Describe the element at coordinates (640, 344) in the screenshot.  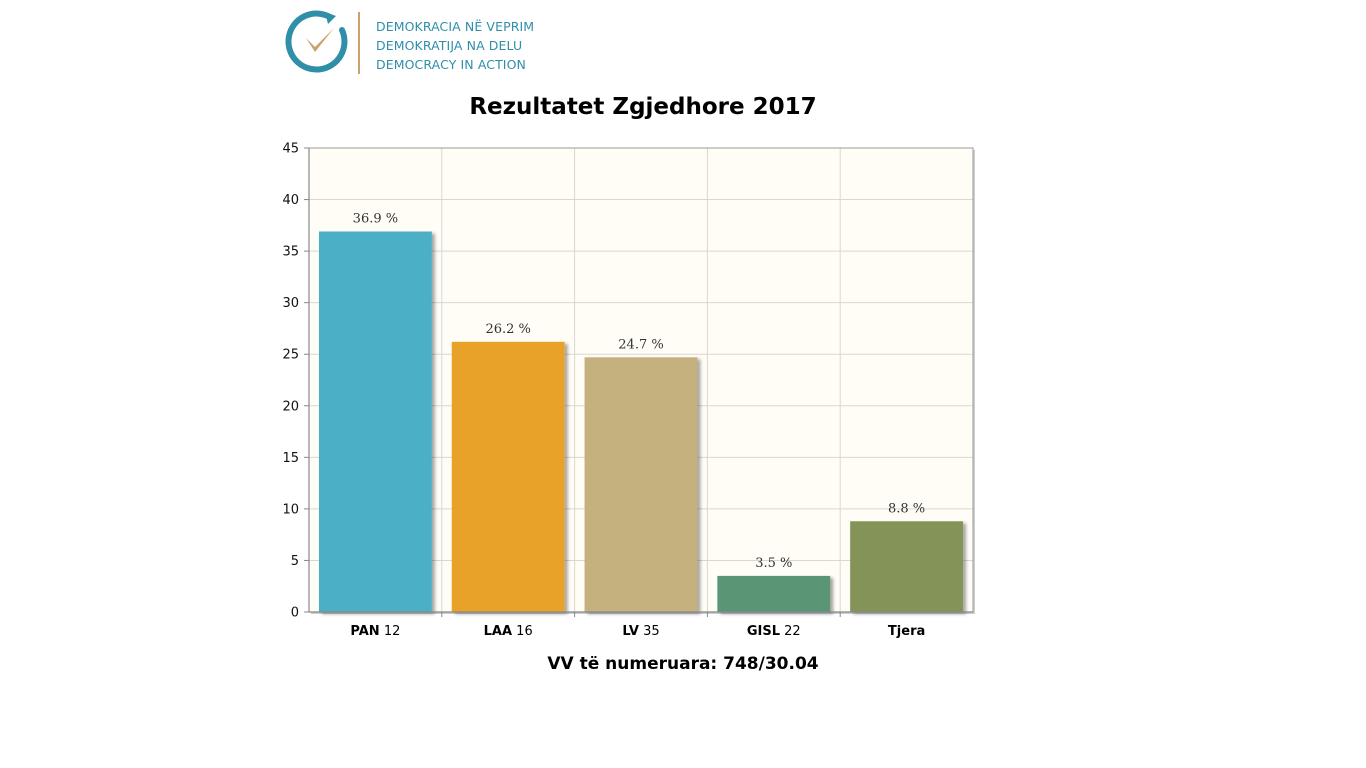
I see `bar-value-label: 24.7 %` at that location.